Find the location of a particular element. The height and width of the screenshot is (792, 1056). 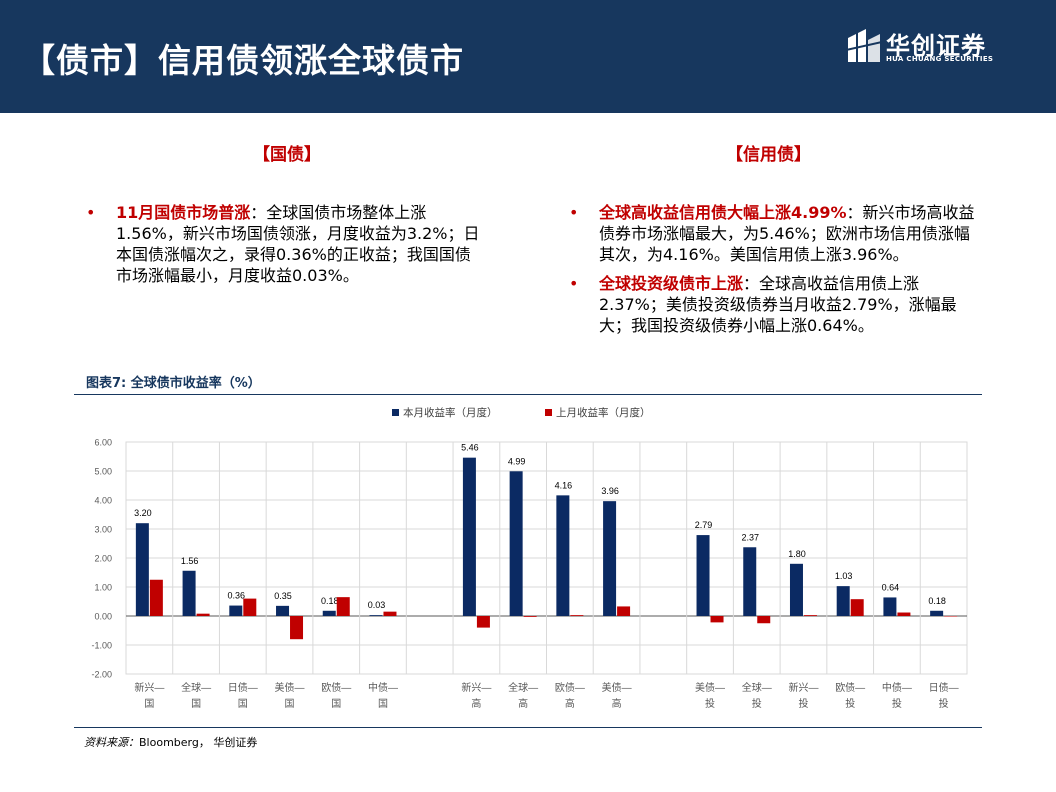

figure-top-rule is located at coordinates (528, 394).